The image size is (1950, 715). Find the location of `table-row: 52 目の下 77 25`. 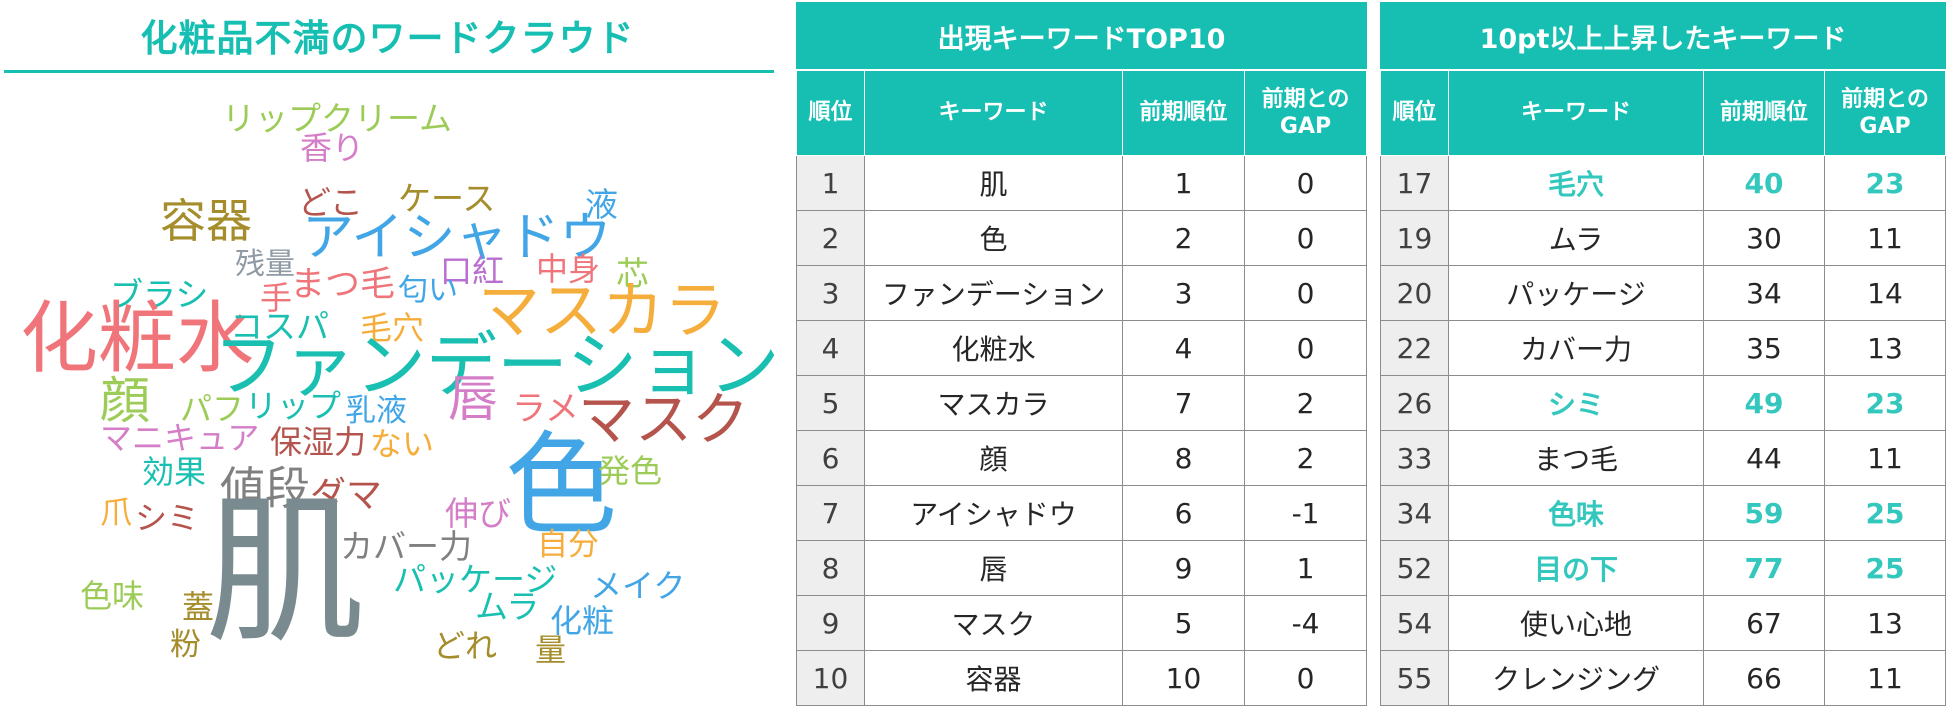

table-row: 52 目の下 77 25 is located at coordinates (1663, 568).